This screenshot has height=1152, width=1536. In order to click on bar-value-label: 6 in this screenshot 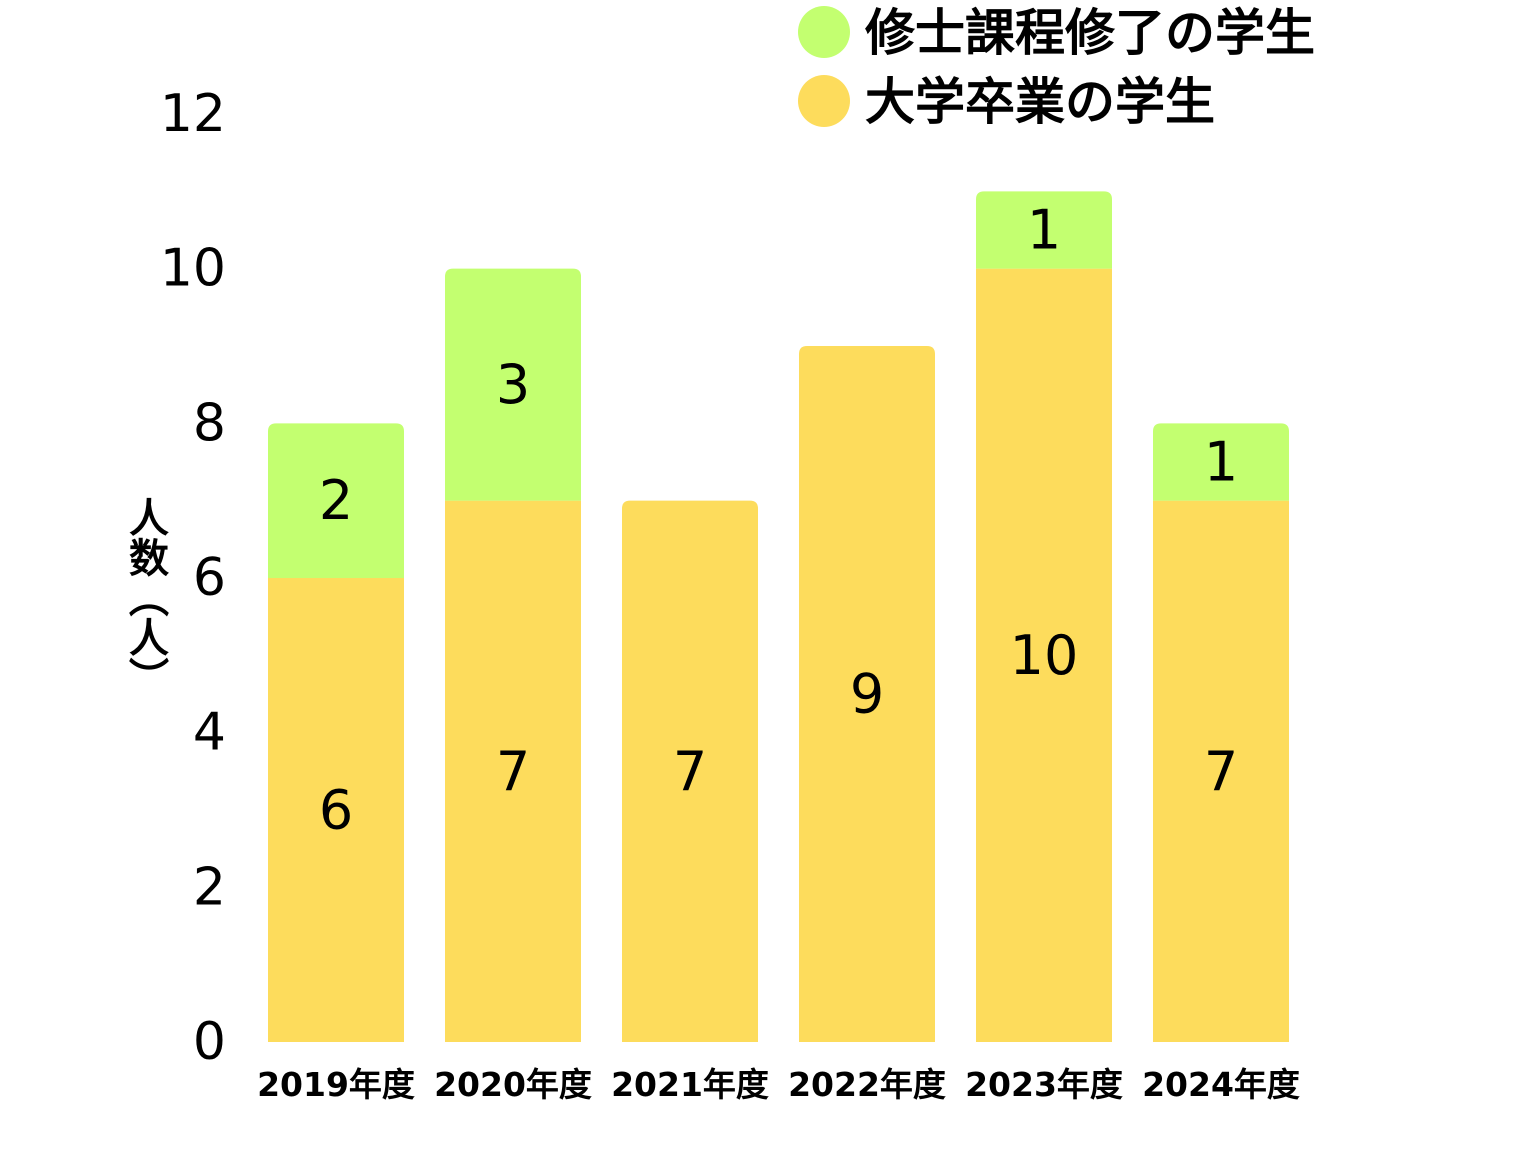, I will do `click(336, 810)`.